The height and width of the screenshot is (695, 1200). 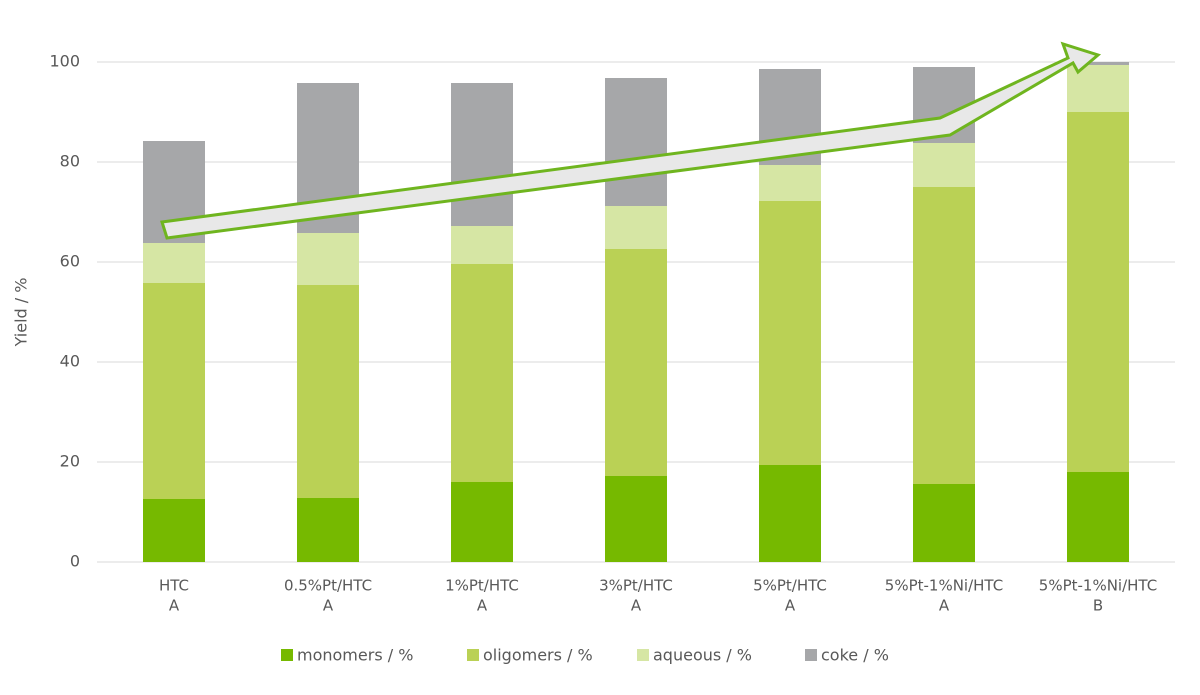 What do you see at coordinates (702, 655) in the screenshot?
I see `legend-label: aqueous / %` at bounding box center [702, 655].